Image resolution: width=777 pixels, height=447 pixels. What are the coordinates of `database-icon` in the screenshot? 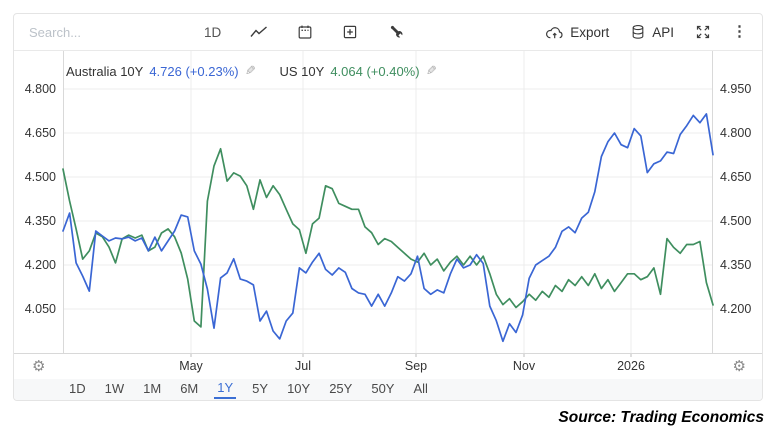 It's located at (638, 32).